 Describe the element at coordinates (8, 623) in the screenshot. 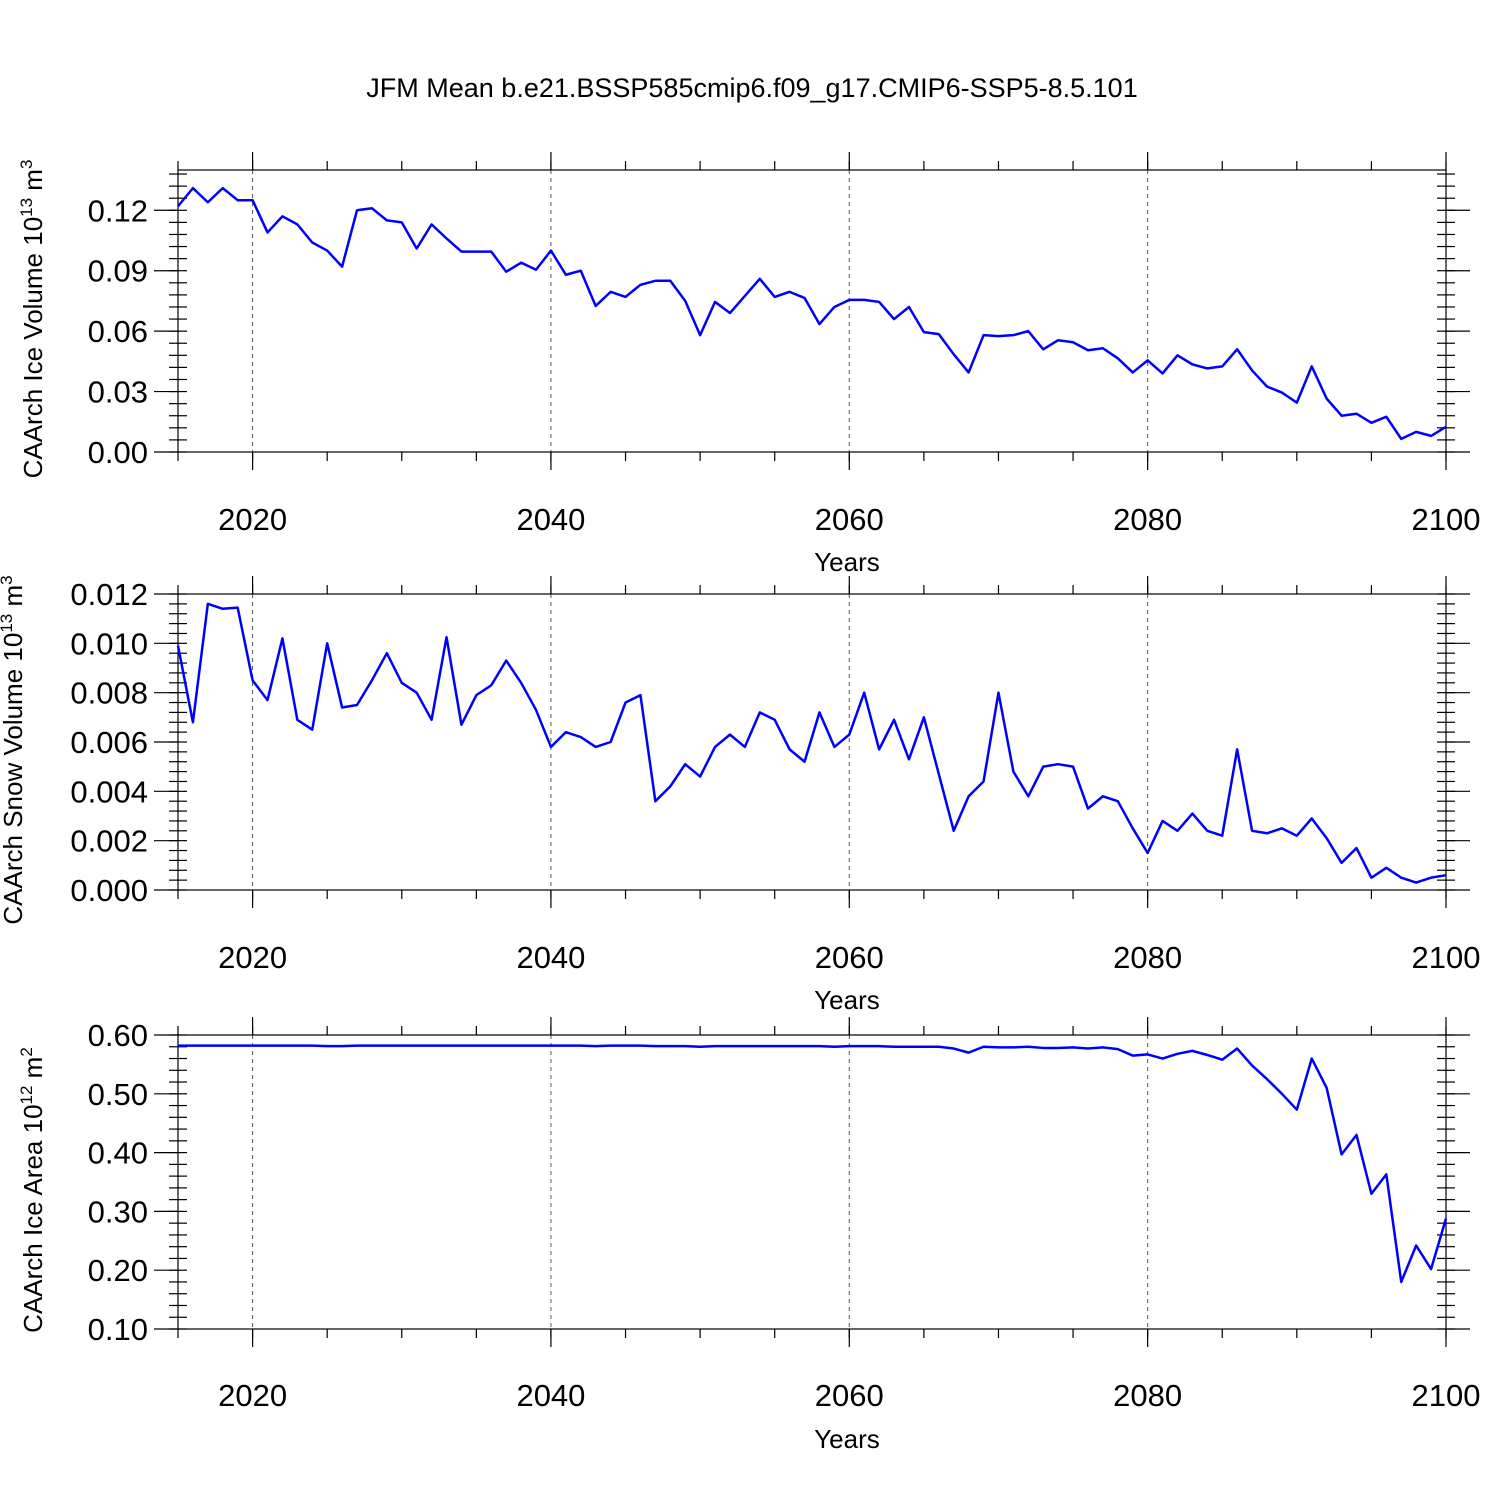

I see `snow-volume-ylabel-exponent: 13` at that location.